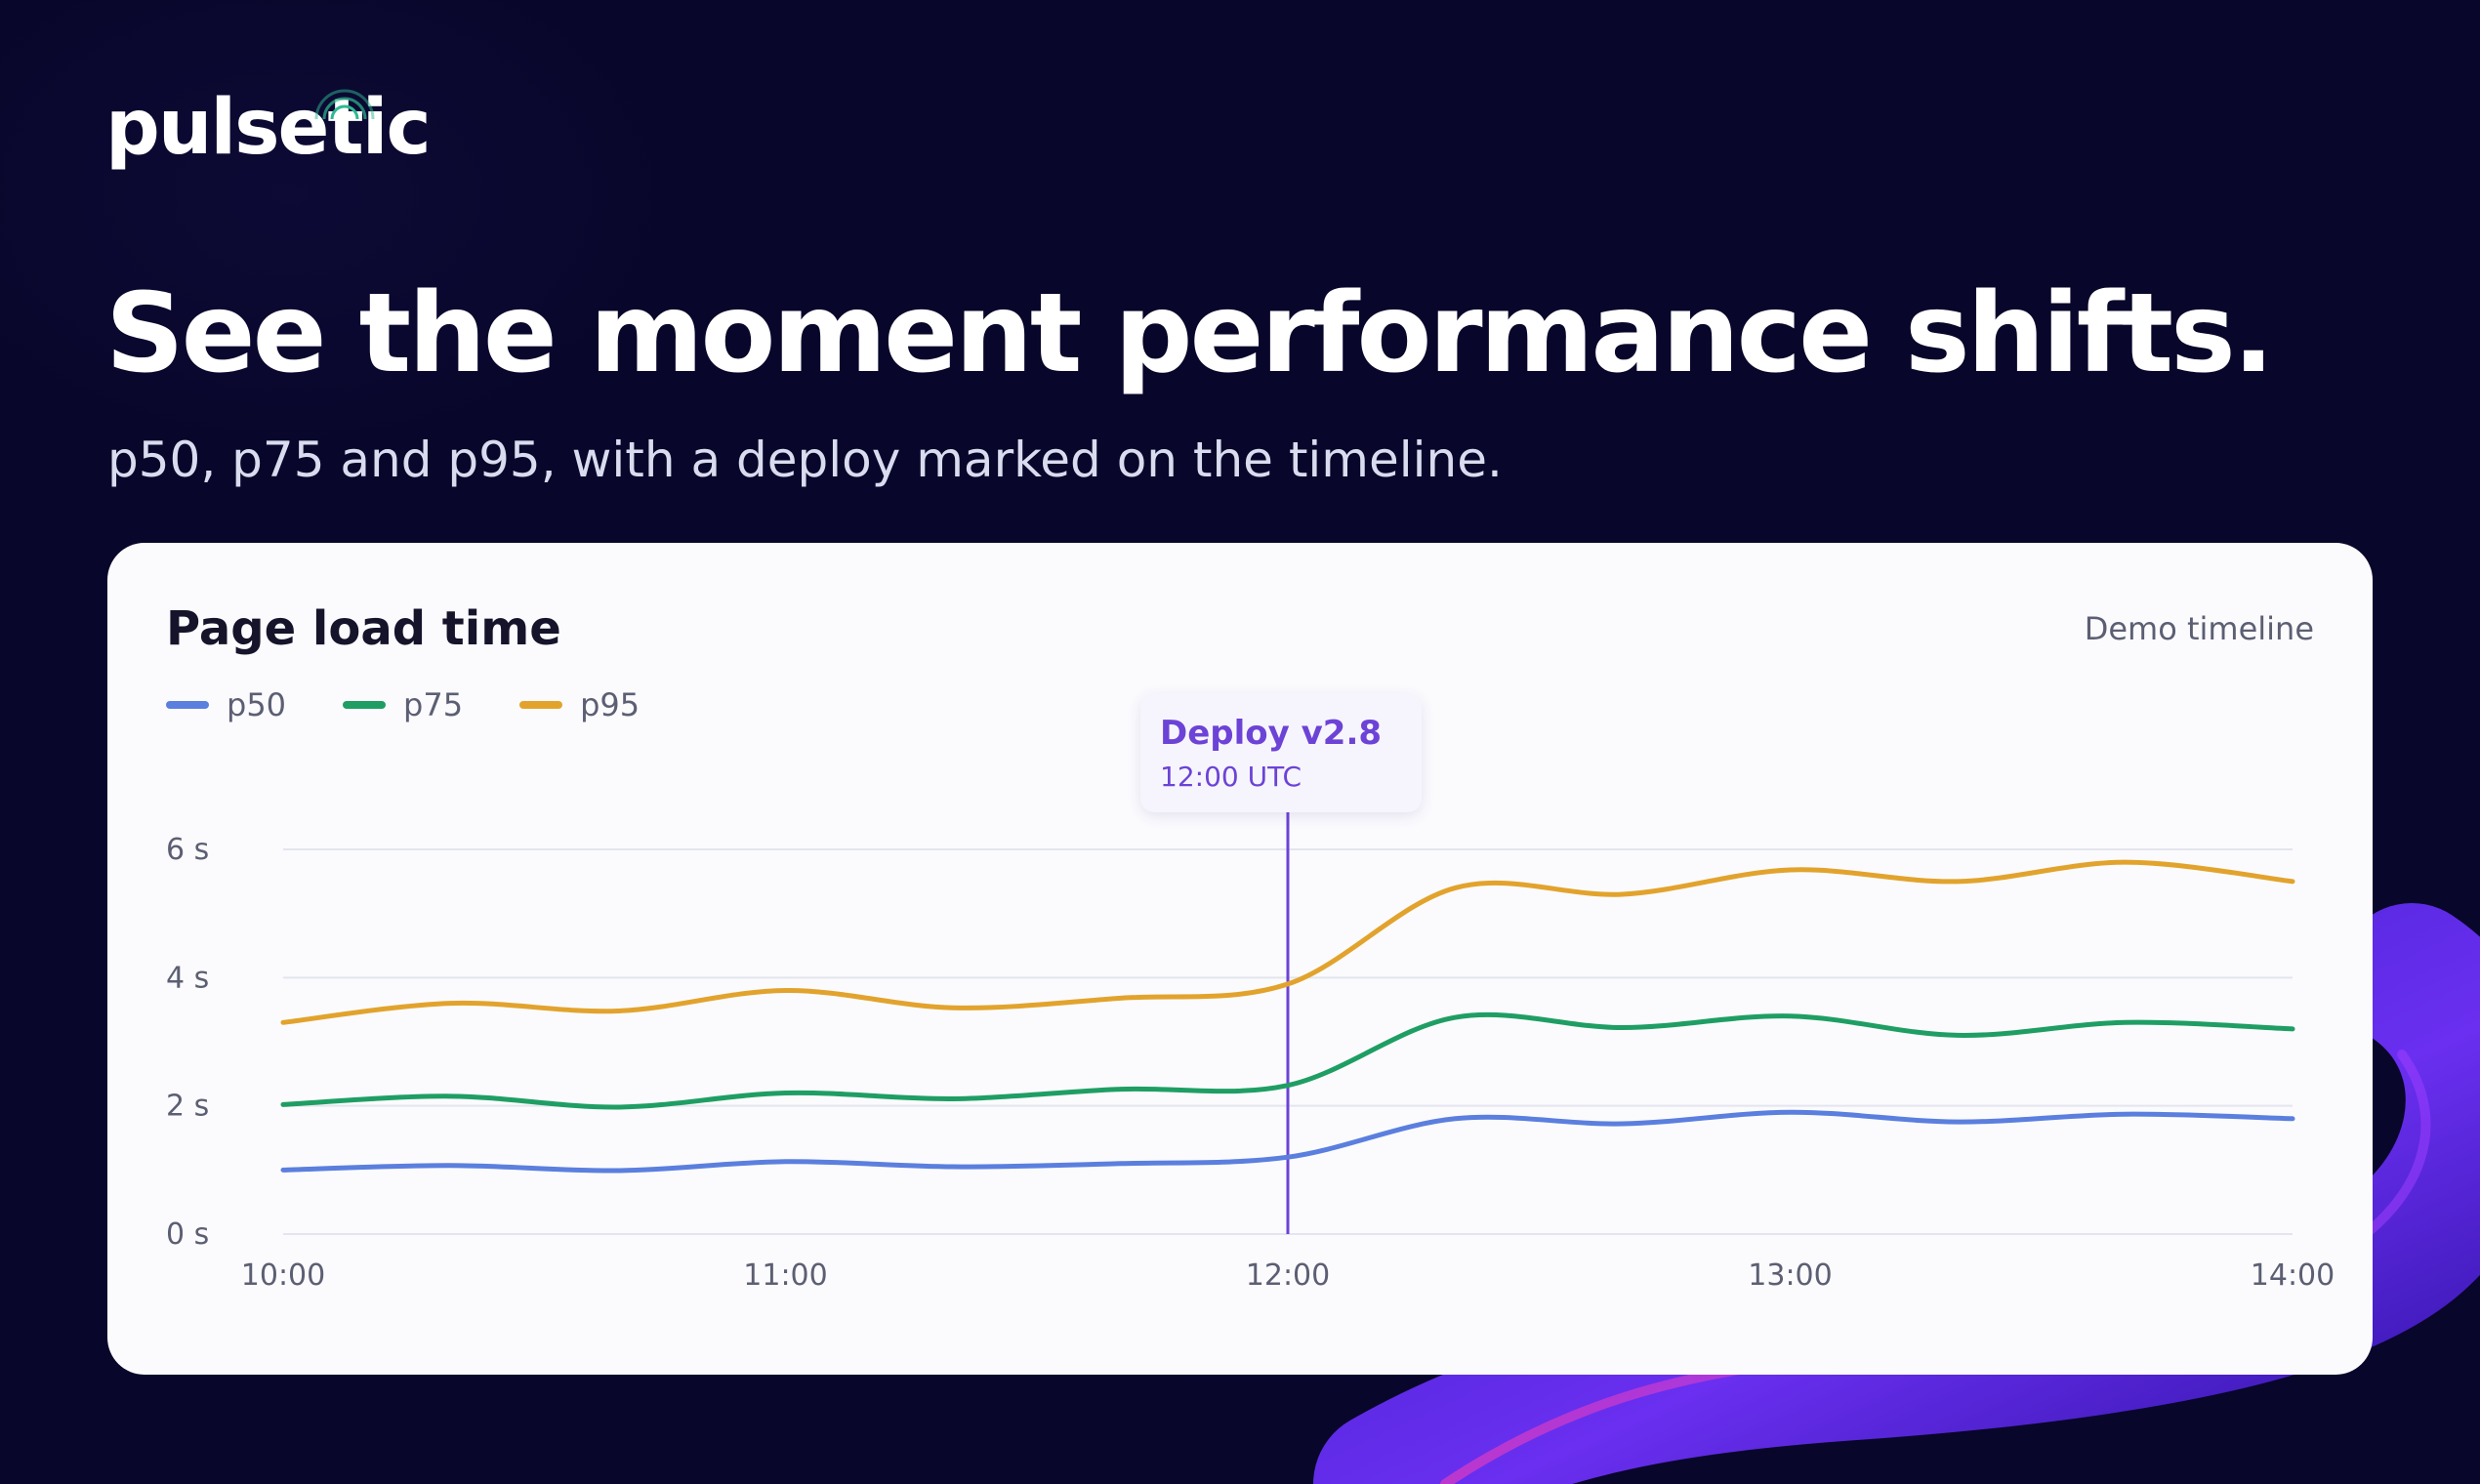  What do you see at coordinates (1231, 777) in the screenshot?
I see `deploy-time: 12:00 UTC` at bounding box center [1231, 777].